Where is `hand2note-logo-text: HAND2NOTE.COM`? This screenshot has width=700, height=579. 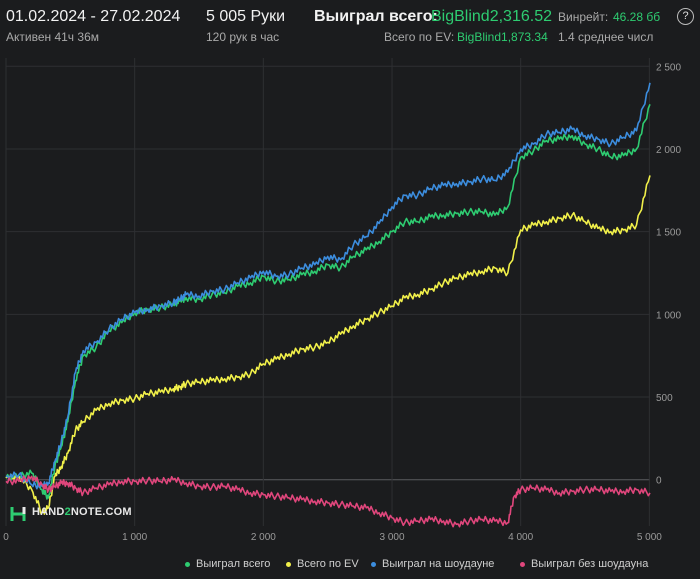
hand2note-logo-text: HAND2NOTE.COM is located at coordinates (82, 512).